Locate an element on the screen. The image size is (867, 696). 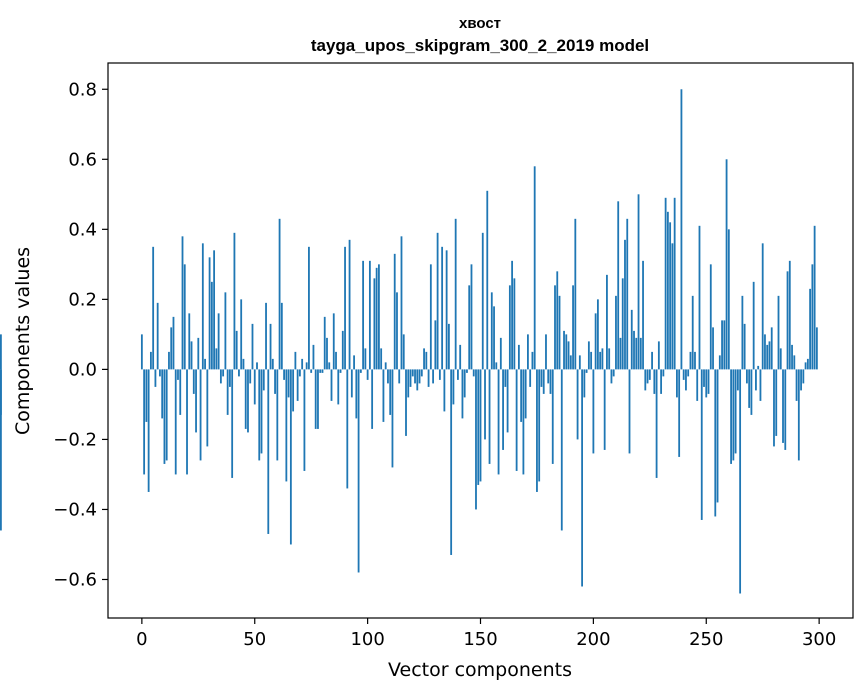
x-axis-label: Vector components is located at coordinates (480, 670).